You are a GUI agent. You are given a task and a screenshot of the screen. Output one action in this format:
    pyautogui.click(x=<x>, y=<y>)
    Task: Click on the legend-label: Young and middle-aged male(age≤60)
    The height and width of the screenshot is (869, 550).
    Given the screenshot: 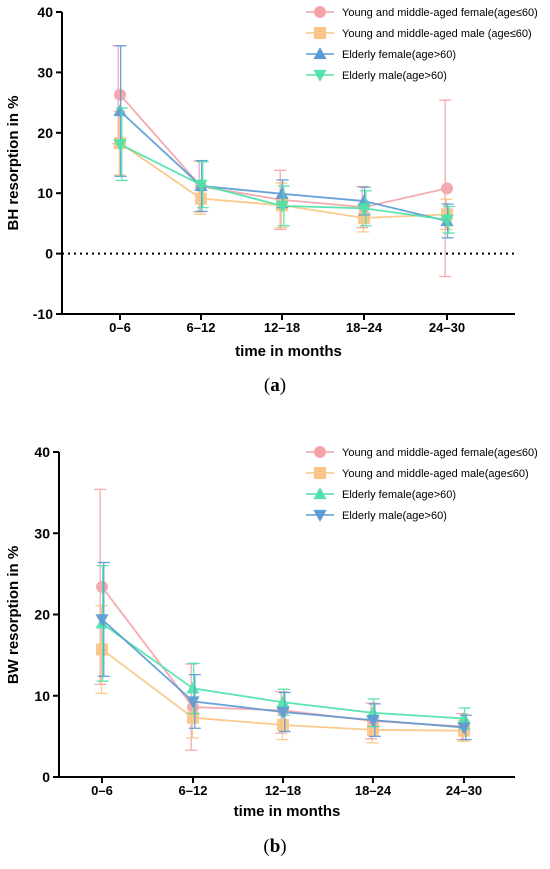 What is the action you would take?
    pyautogui.click(x=435, y=474)
    